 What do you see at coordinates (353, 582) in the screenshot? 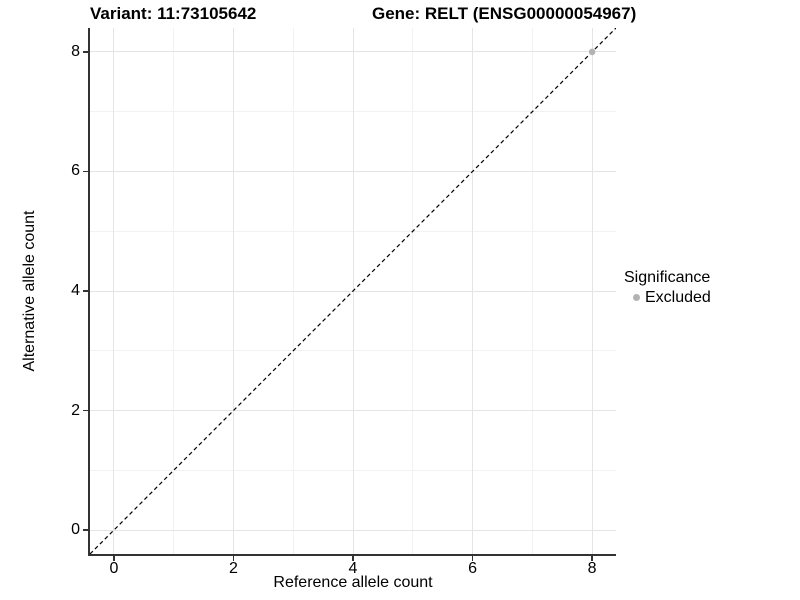
I see `x-axis-title: Reference allele count` at bounding box center [353, 582].